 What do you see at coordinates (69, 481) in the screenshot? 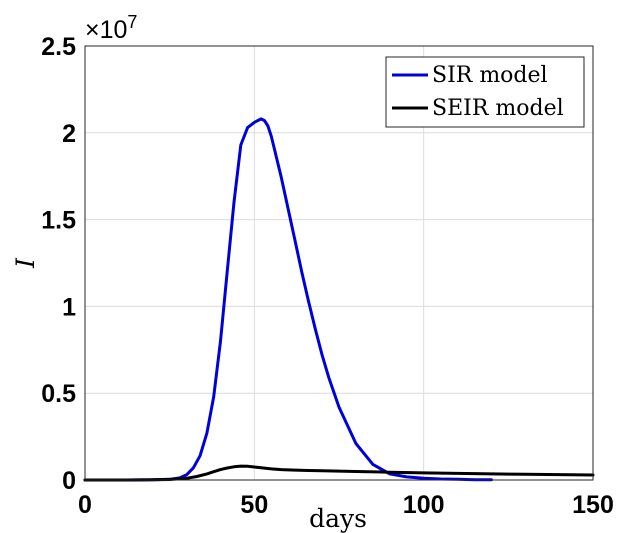
I see `y-tick-label: 0` at bounding box center [69, 481].